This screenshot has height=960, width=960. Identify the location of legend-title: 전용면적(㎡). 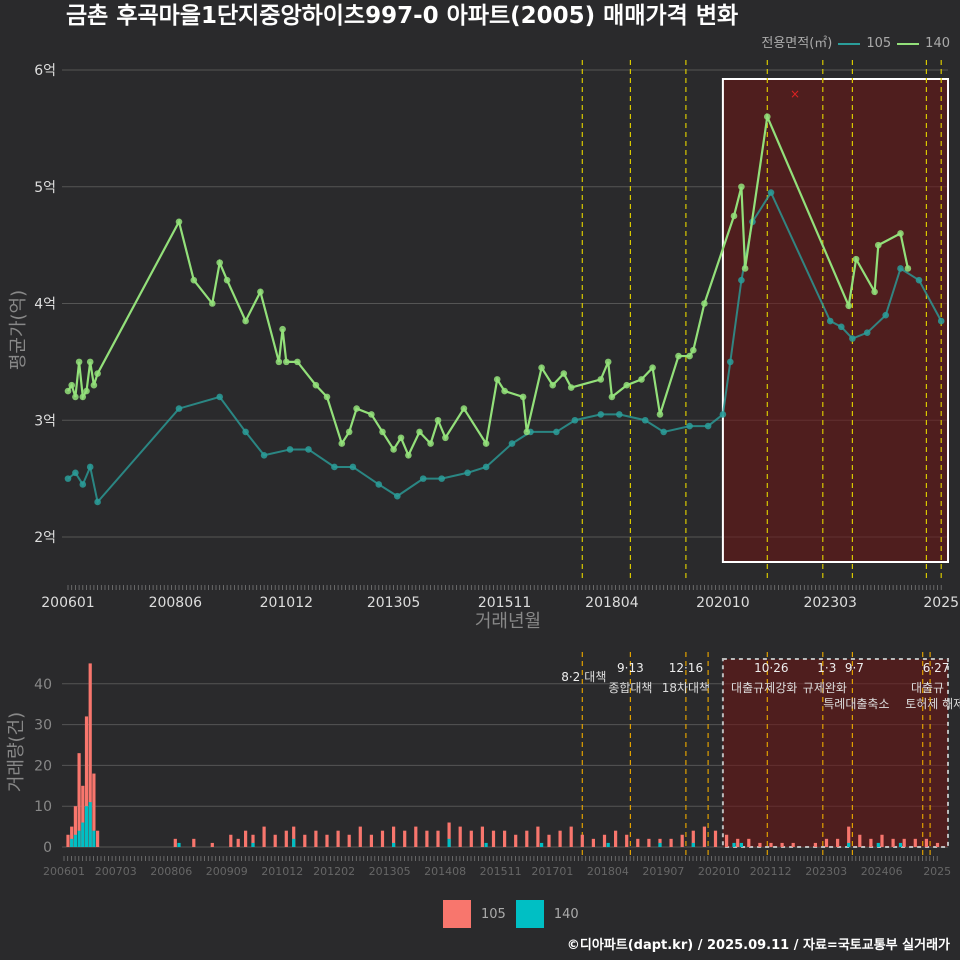
(797, 43).